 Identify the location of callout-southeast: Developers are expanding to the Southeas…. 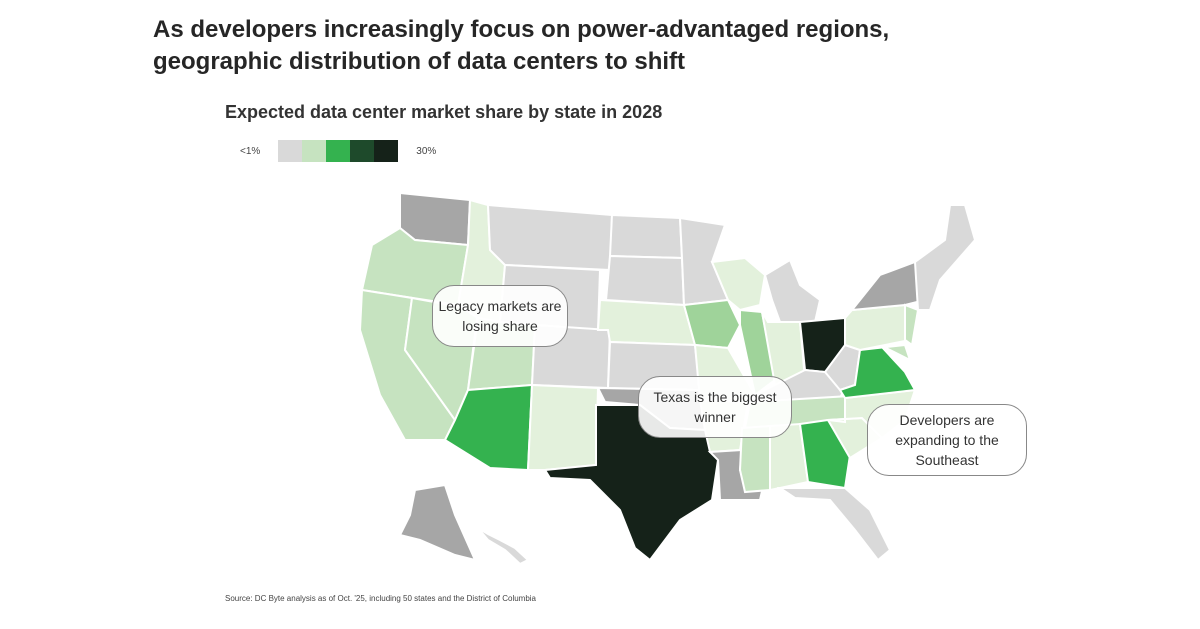
(947, 440).